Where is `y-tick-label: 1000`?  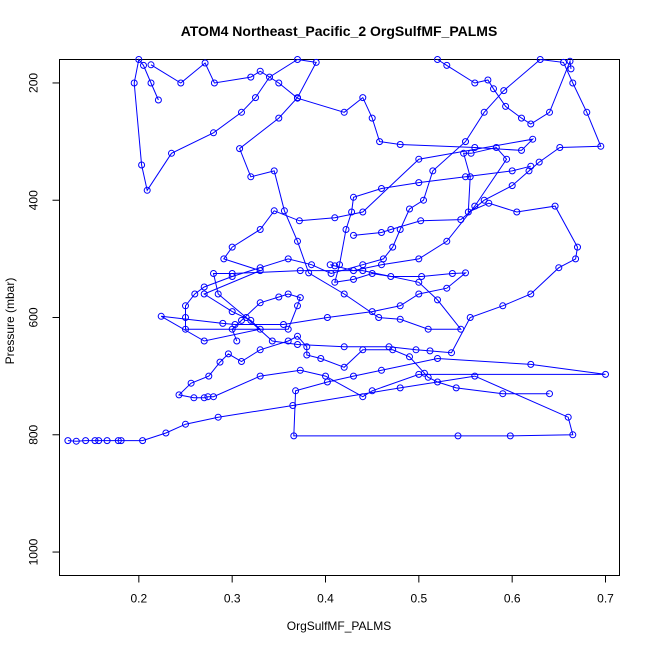 y-tick-label: 1000 is located at coordinates (34, 551).